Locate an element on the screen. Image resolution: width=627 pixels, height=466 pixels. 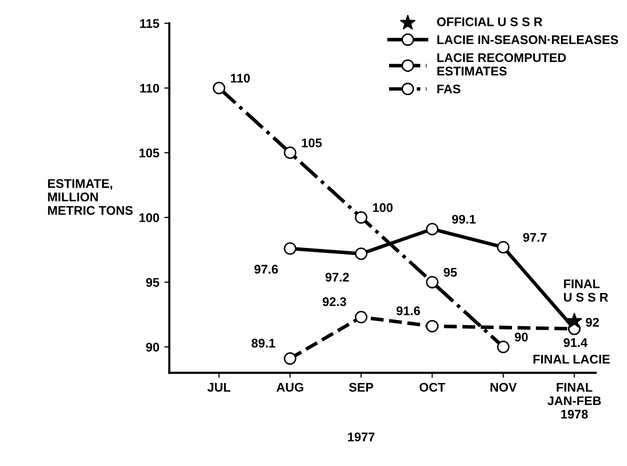
x-tick-label: AUG is located at coordinates (290, 387).